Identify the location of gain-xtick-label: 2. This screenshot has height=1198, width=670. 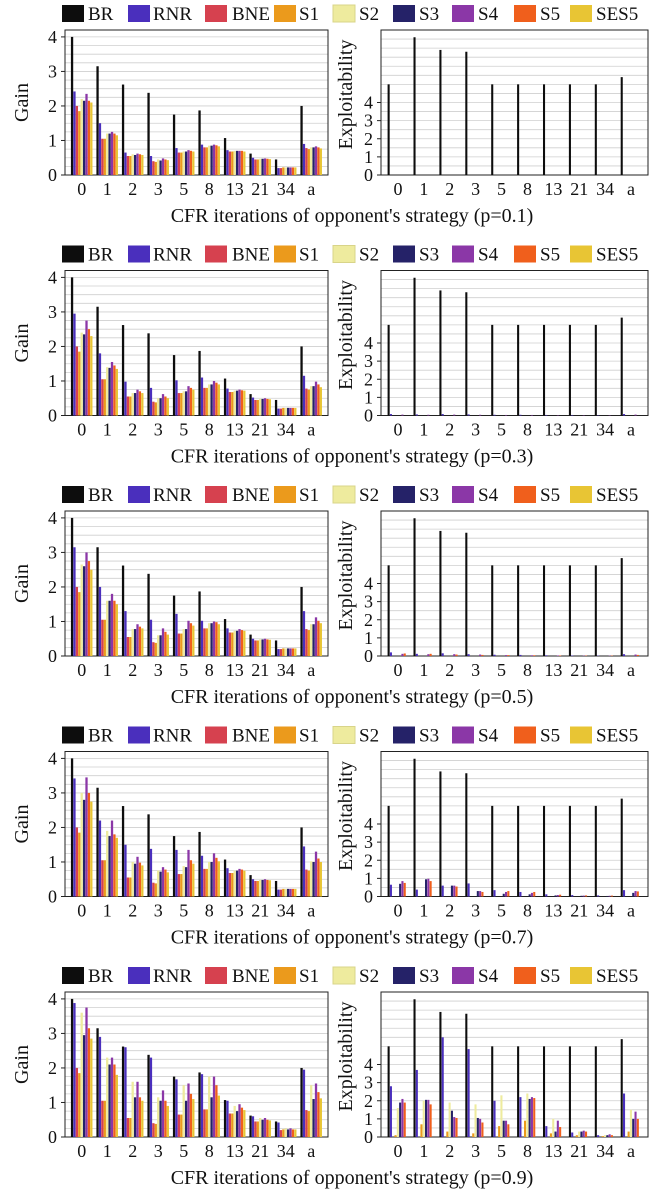
(132, 911).